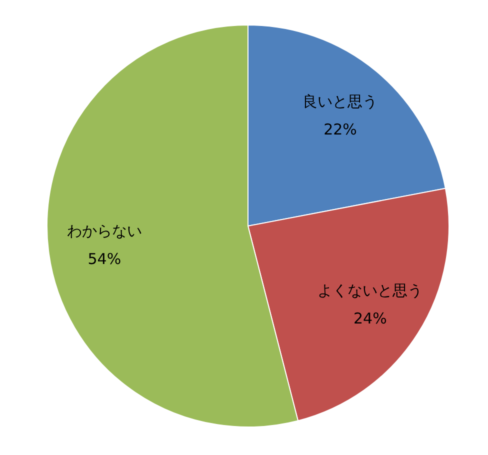  I want to click on data-label: 22%, so click(340, 129).